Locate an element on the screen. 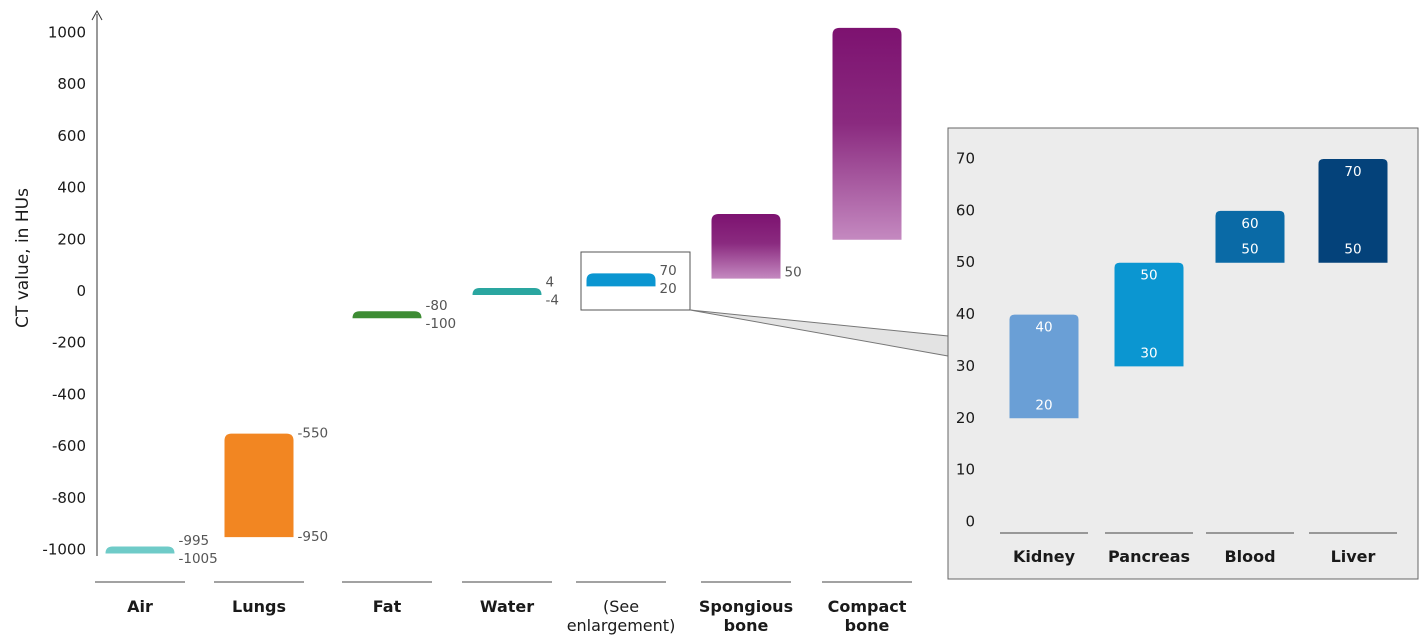 The width and height of the screenshot is (1421, 637). bar-spongious-bone is located at coordinates (746, 246).